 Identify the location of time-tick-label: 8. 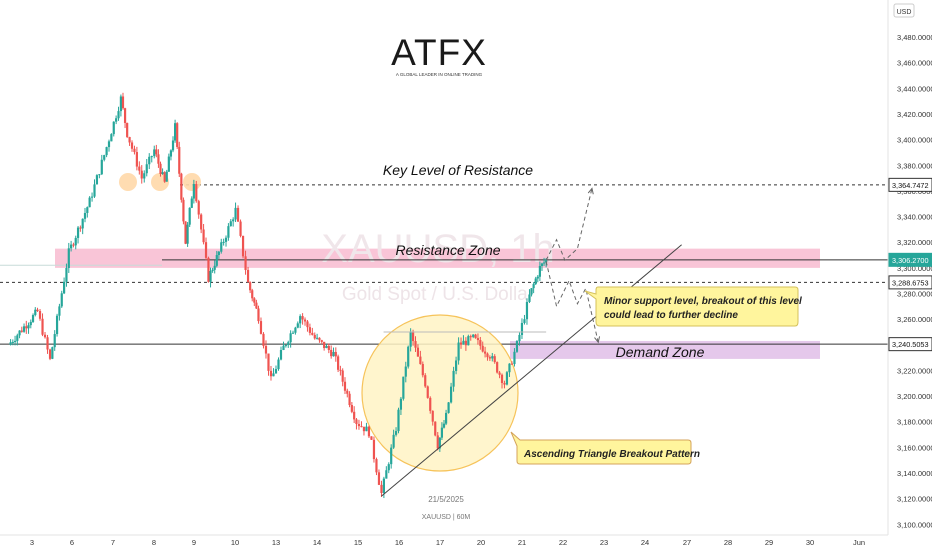
(154, 542).